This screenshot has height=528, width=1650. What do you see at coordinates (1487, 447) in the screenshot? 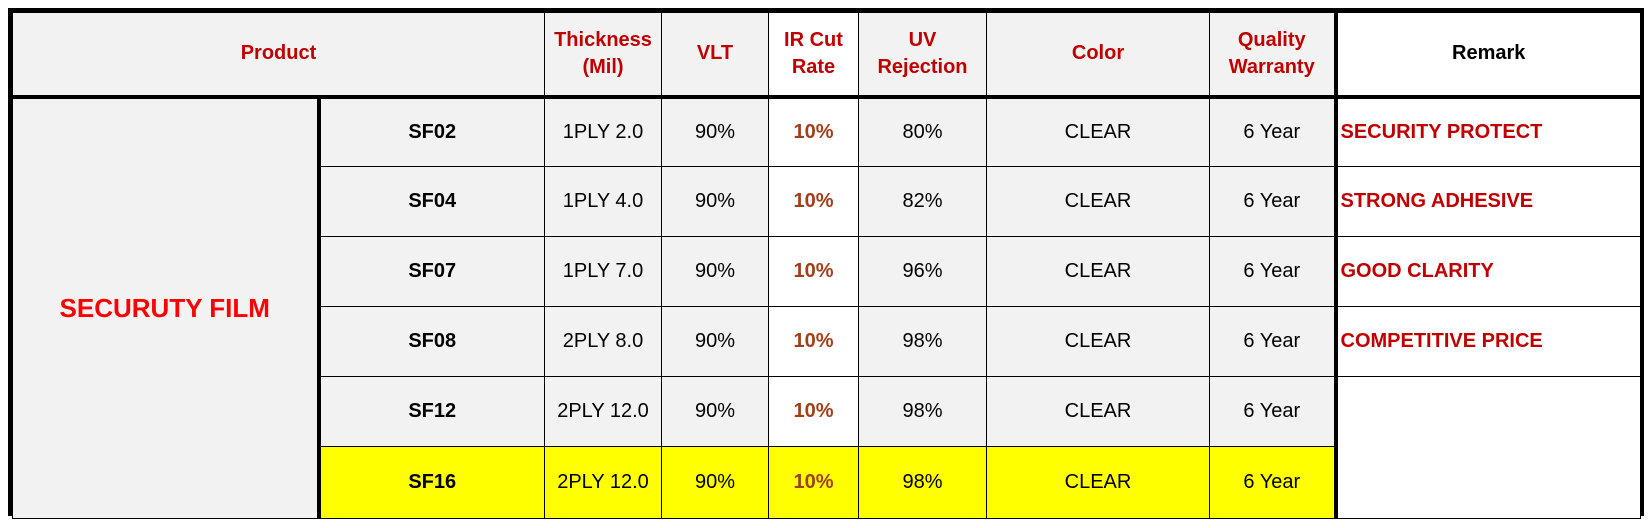
I see `remark-cell` at bounding box center [1487, 447].